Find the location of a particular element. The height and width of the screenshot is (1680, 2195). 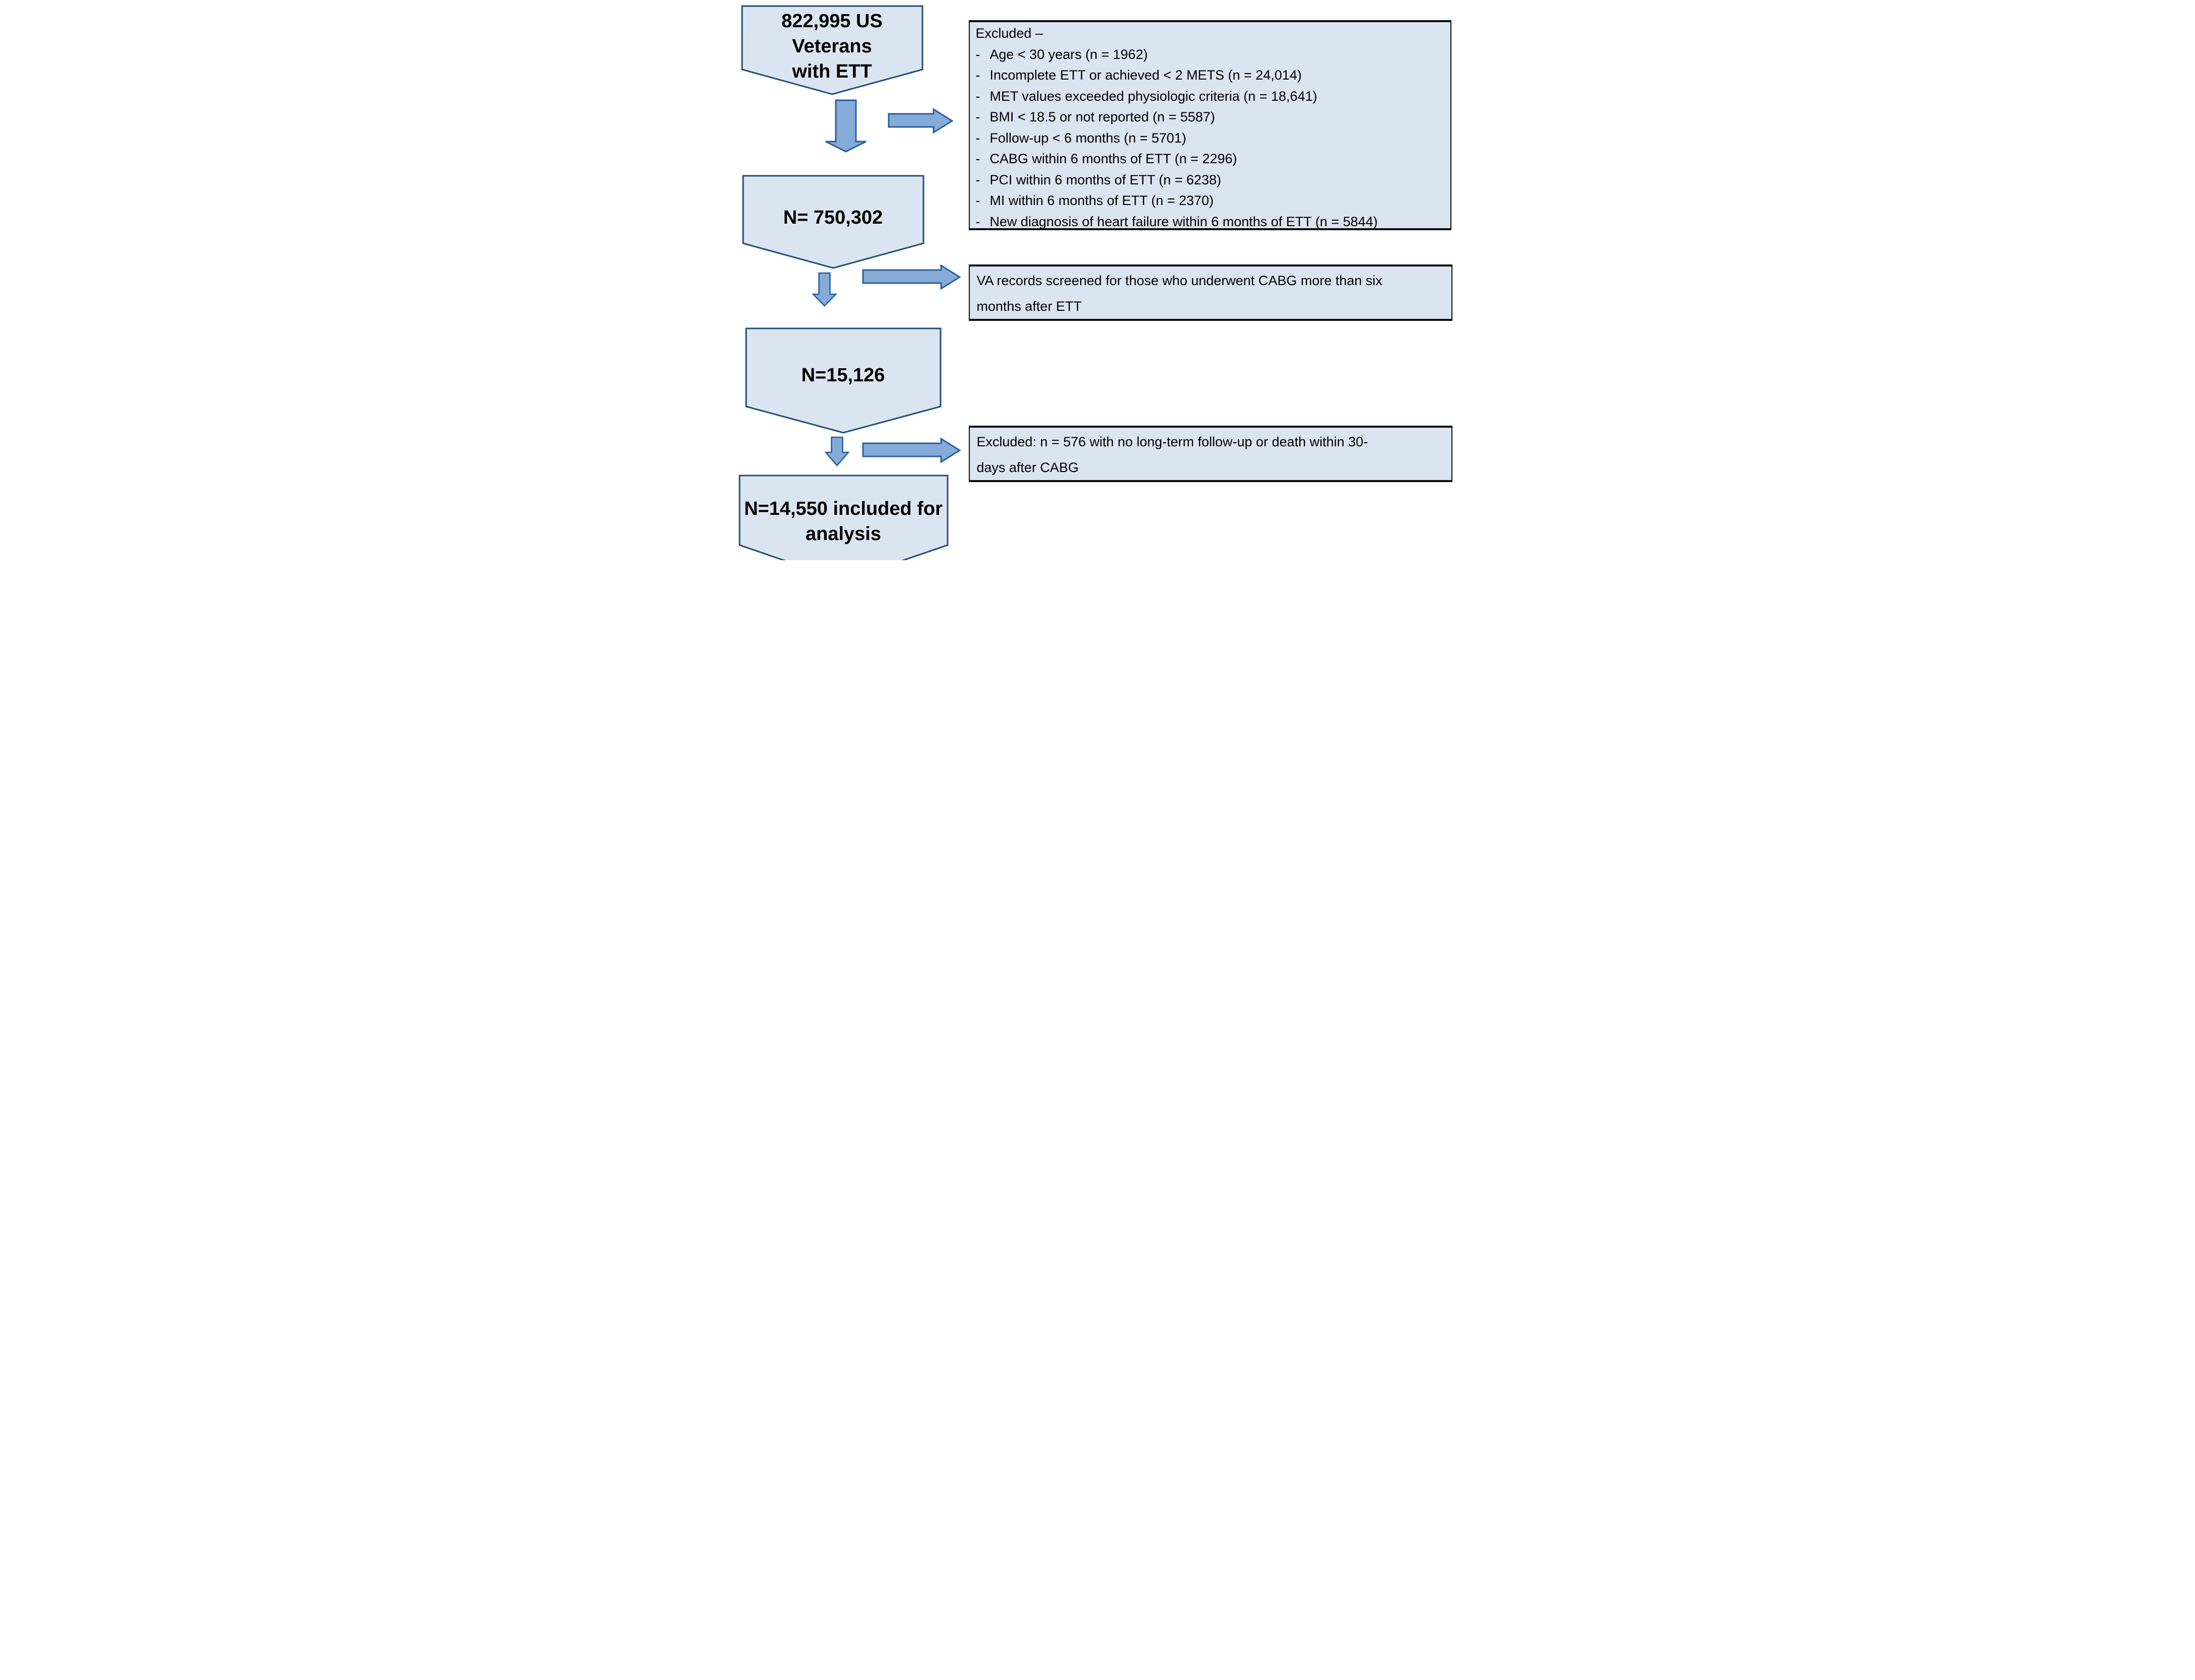

va-records-line2: months after ETT is located at coordinates (1029, 306).